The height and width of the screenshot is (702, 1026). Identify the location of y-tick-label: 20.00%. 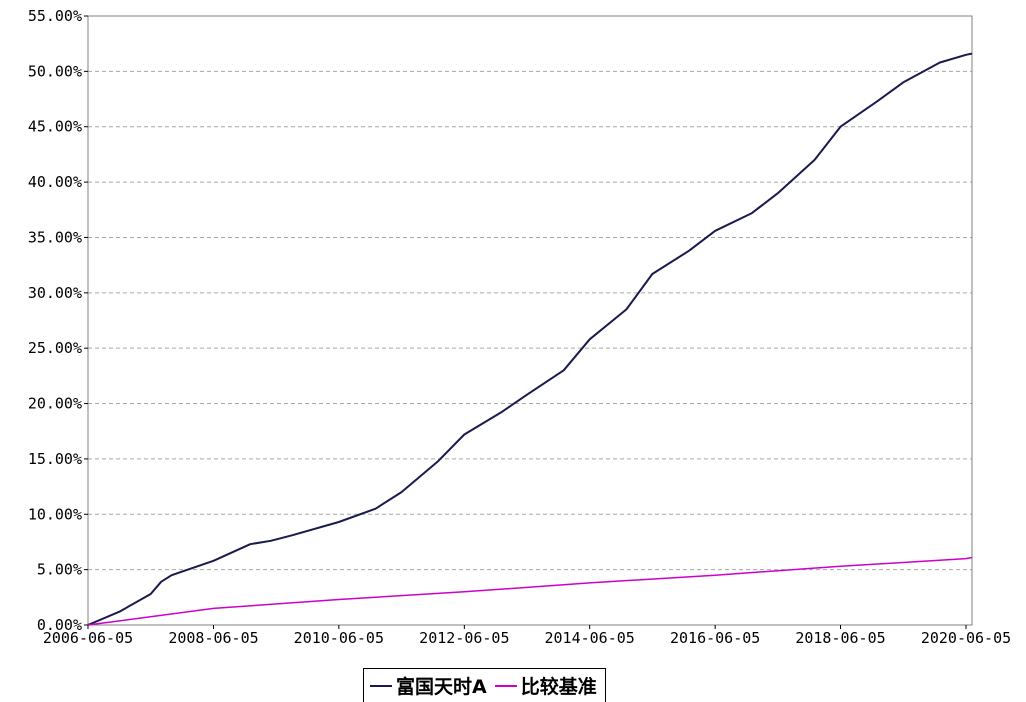
(55, 404).